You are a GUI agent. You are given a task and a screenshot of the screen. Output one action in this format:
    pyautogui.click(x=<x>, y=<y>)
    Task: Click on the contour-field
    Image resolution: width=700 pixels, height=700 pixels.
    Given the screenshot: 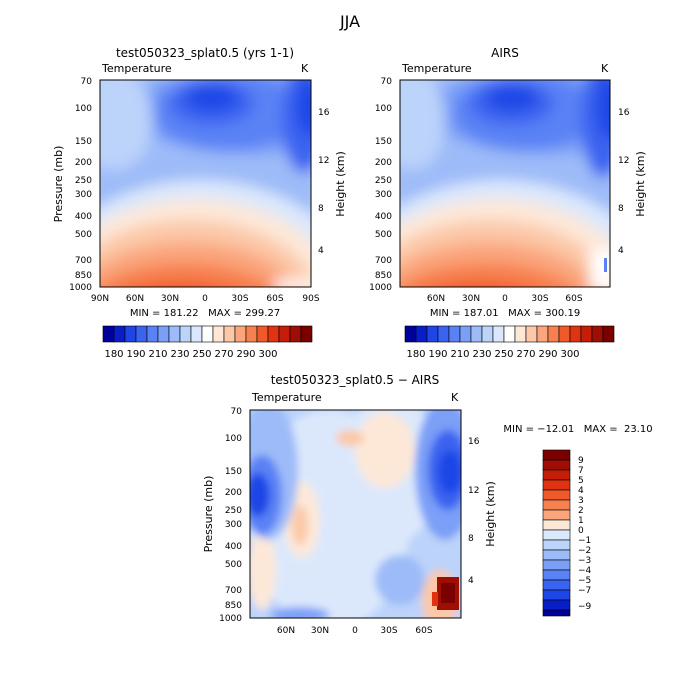 What is the action you would take?
    pyautogui.click(x=355, y=514)
    